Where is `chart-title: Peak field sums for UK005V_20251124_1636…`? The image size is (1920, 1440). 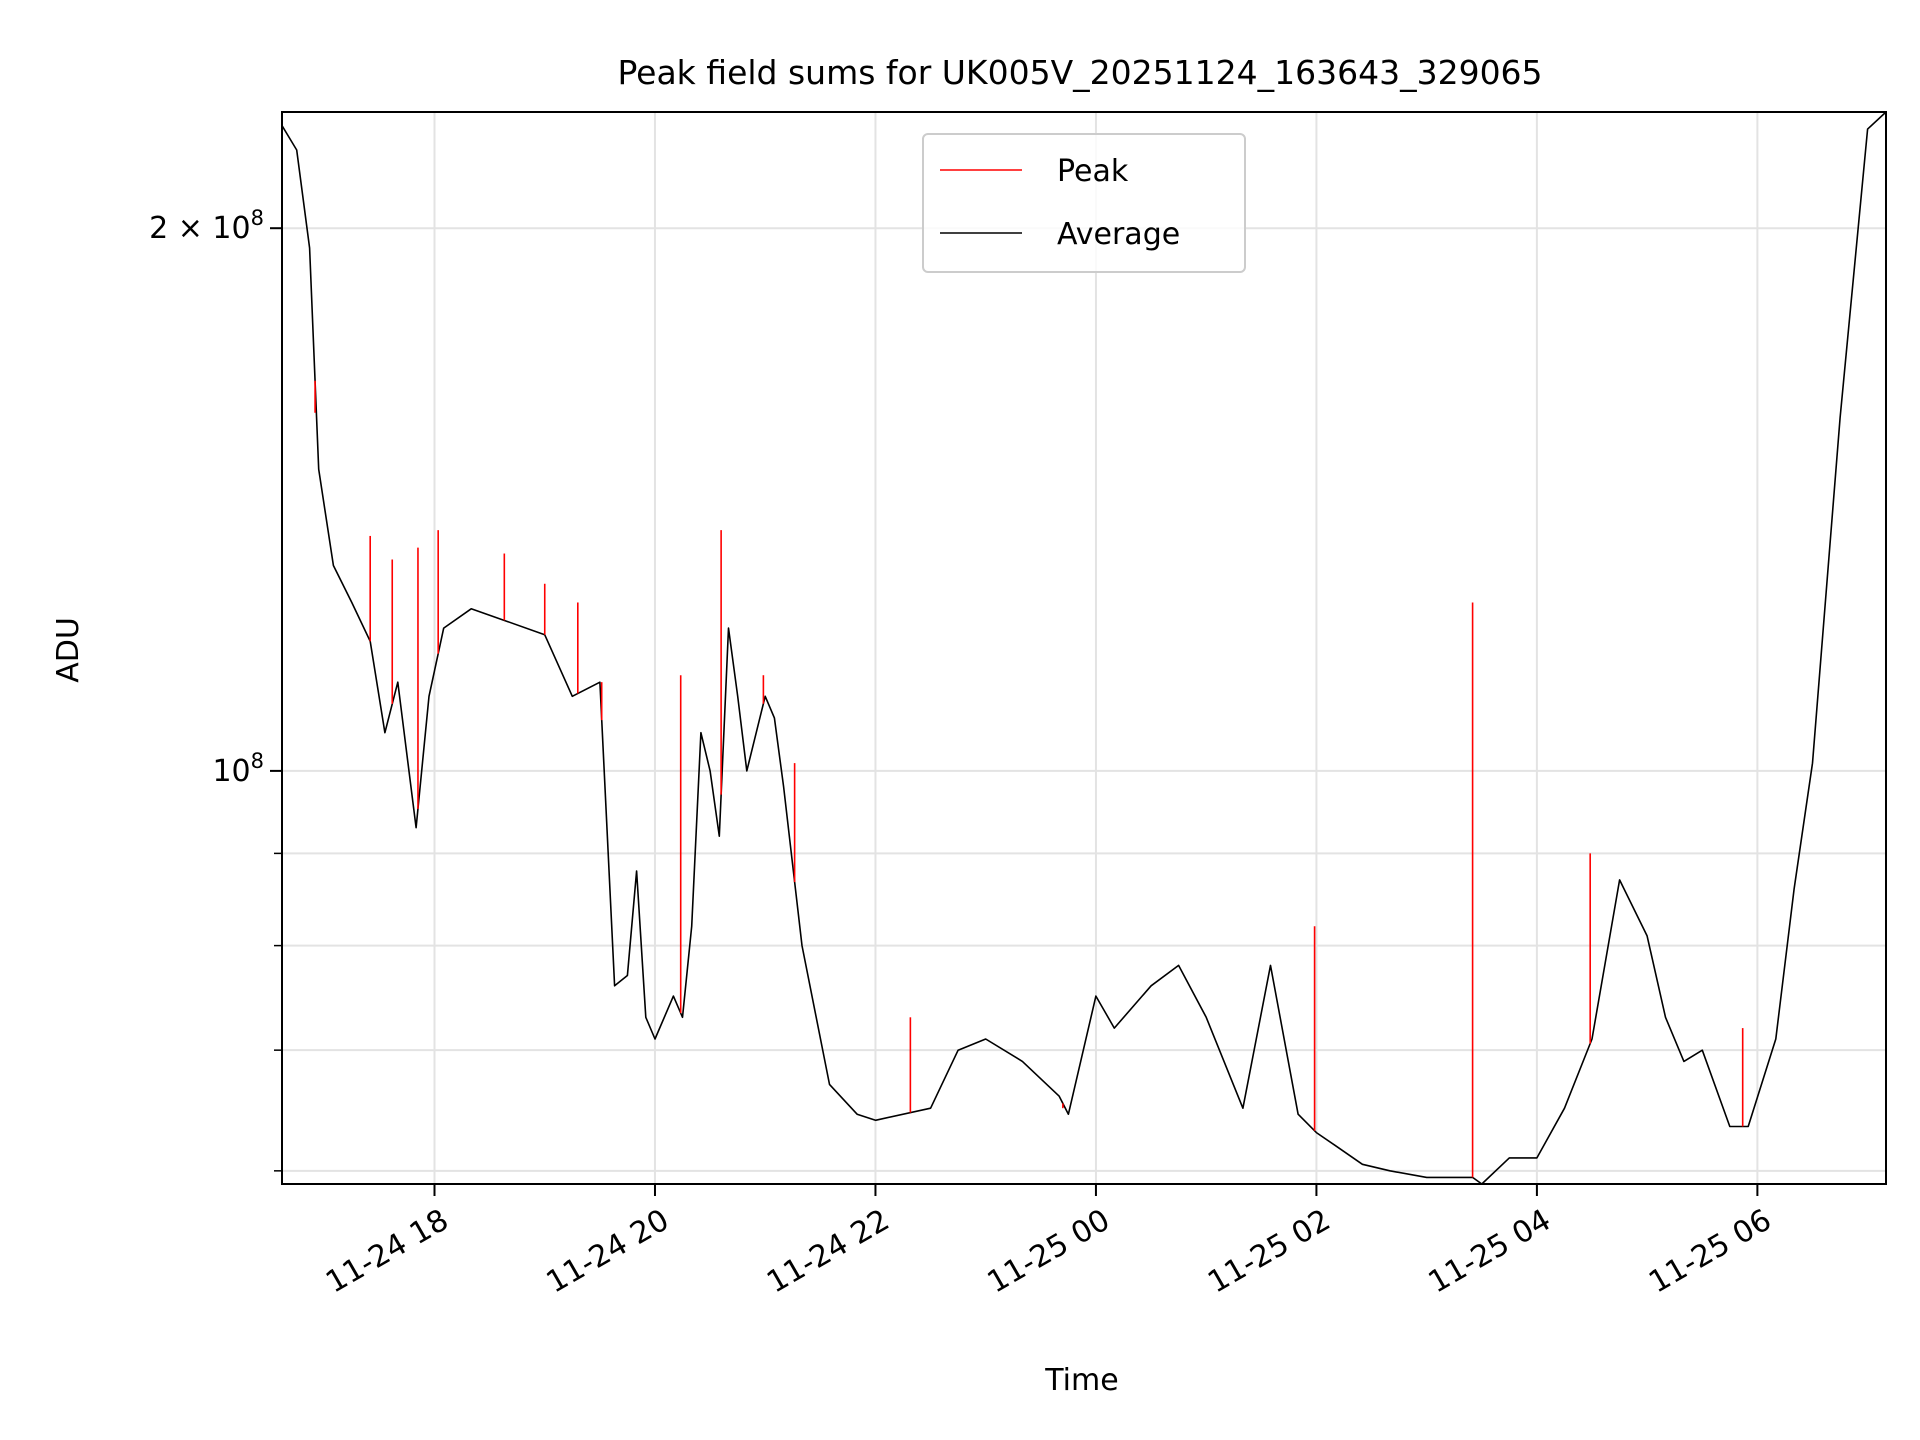
chart-title: Peak field sums for UK005V_20251124_1636… is located at coordinates (1079, 72).